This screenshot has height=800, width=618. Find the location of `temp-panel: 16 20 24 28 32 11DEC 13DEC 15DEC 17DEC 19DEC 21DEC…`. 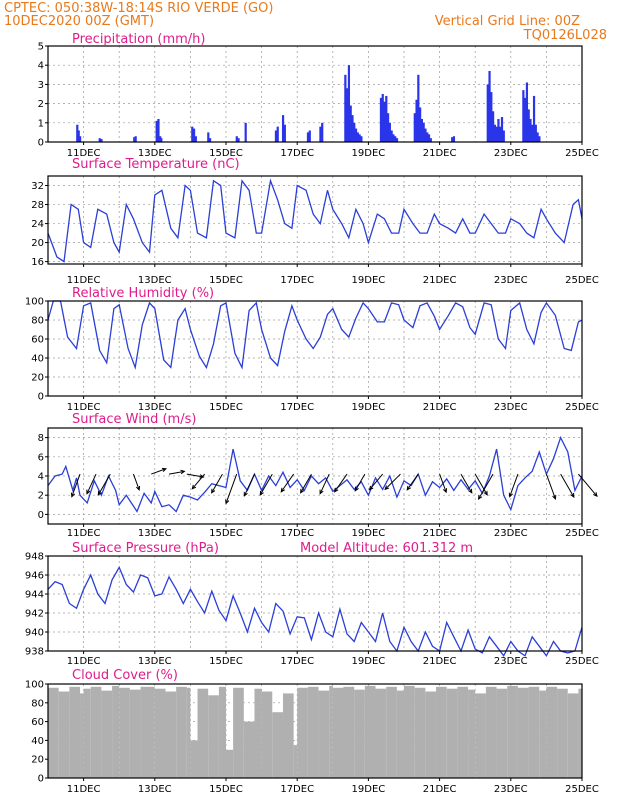

temp-panel: 16 20 24 28 32 11DEC 13DEC 15DEC 17DEC 19DEC 21DEC… is located at coordinates (315, 221).